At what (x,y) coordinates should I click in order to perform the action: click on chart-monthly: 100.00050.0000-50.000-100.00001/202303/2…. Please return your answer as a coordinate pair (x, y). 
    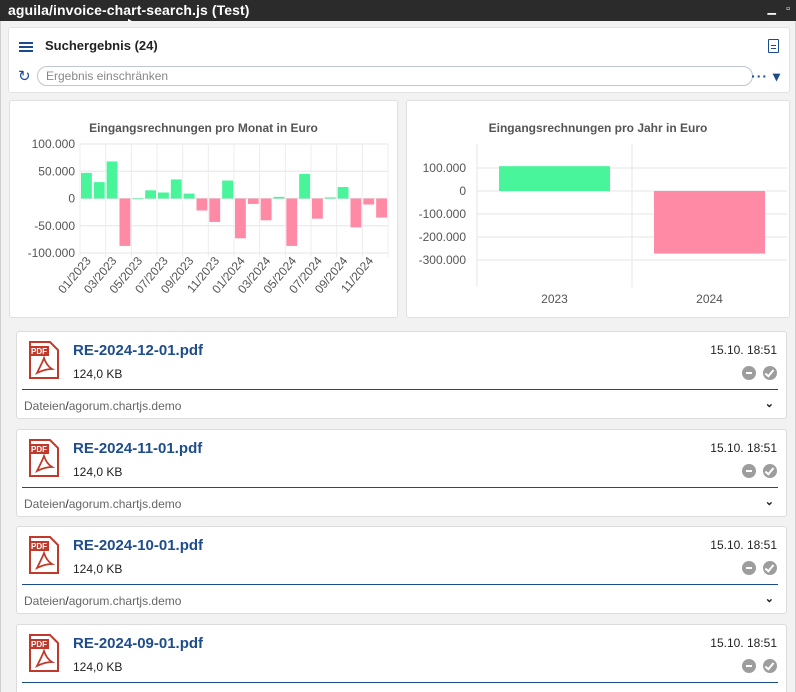
    Looking at the image, I should click on (208, 216).